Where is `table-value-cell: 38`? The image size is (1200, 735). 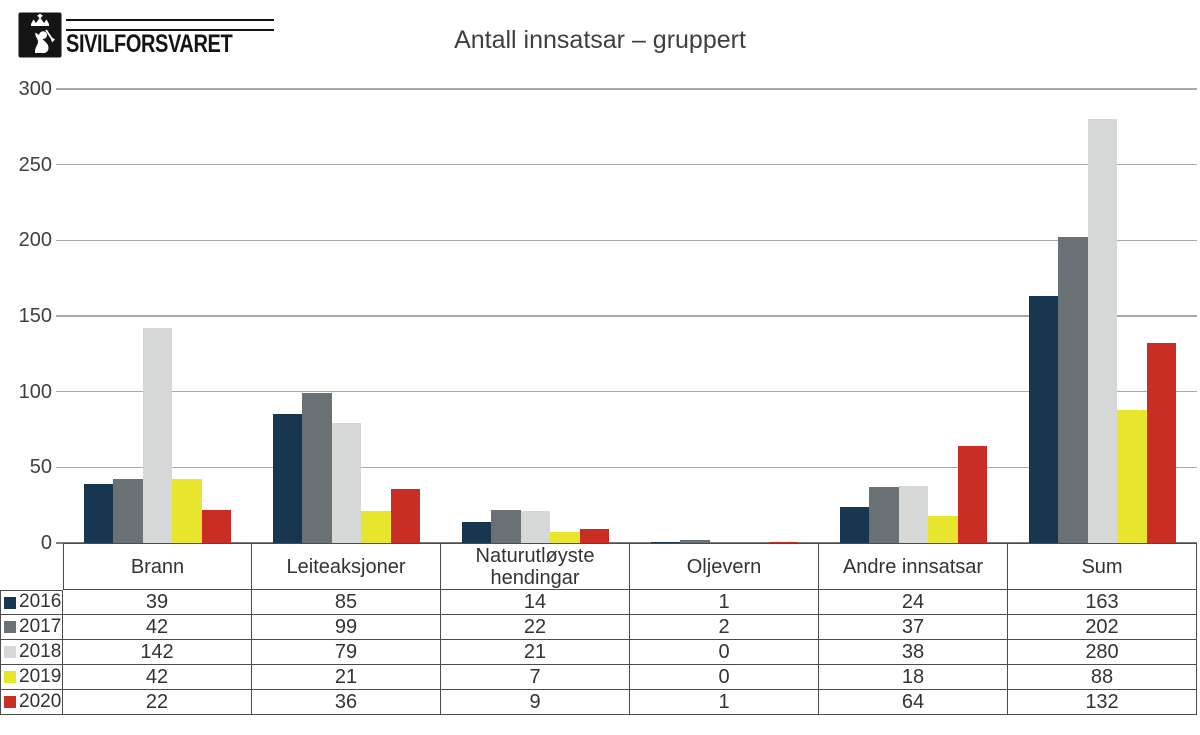 table-value-cell: 38 is located at coordinates (913, 652).